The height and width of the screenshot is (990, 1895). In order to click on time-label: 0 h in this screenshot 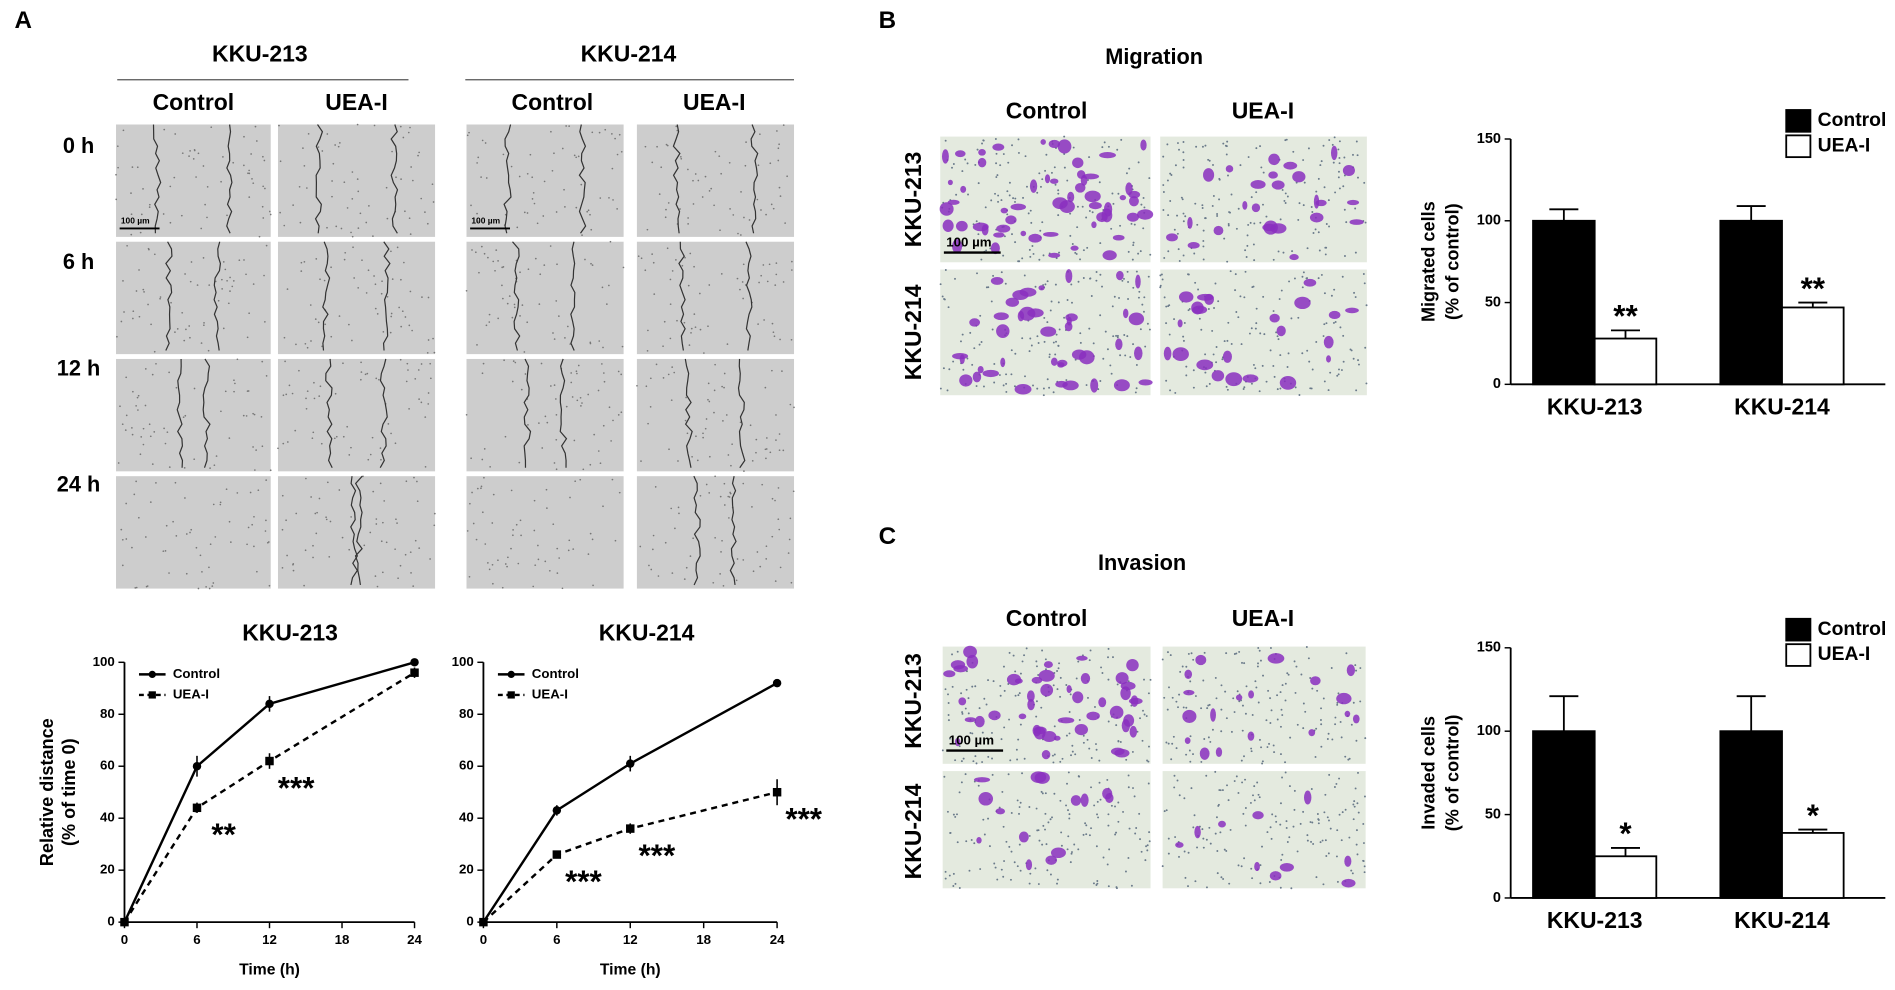, I will do `click(78, 145)`.